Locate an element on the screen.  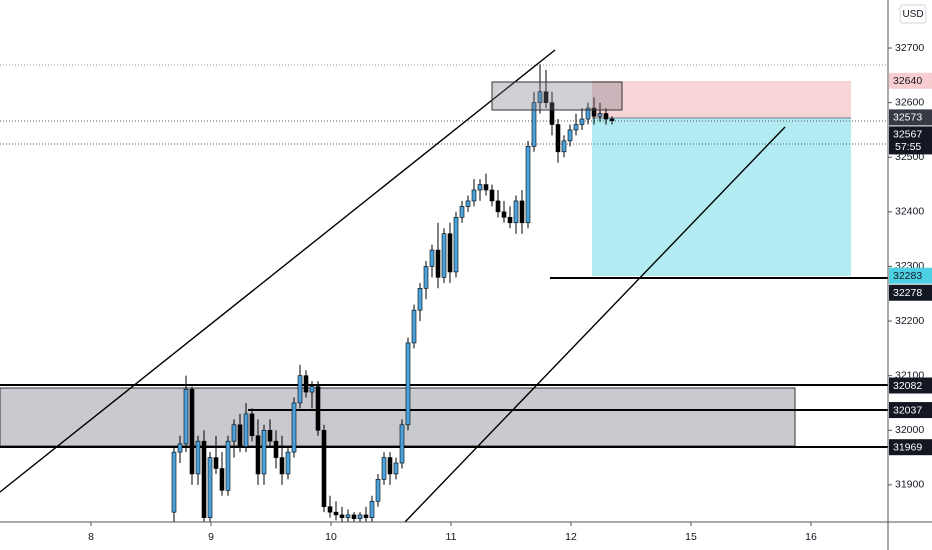
price-label: 32573 is located at coordinates (907, 118).